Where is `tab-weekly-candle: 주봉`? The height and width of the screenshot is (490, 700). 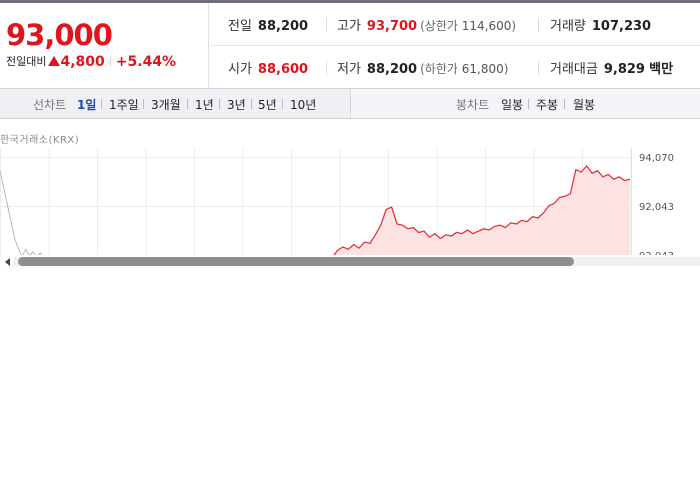 tab-weekly-candle: 주봉 is located at coordinates (547, 105).